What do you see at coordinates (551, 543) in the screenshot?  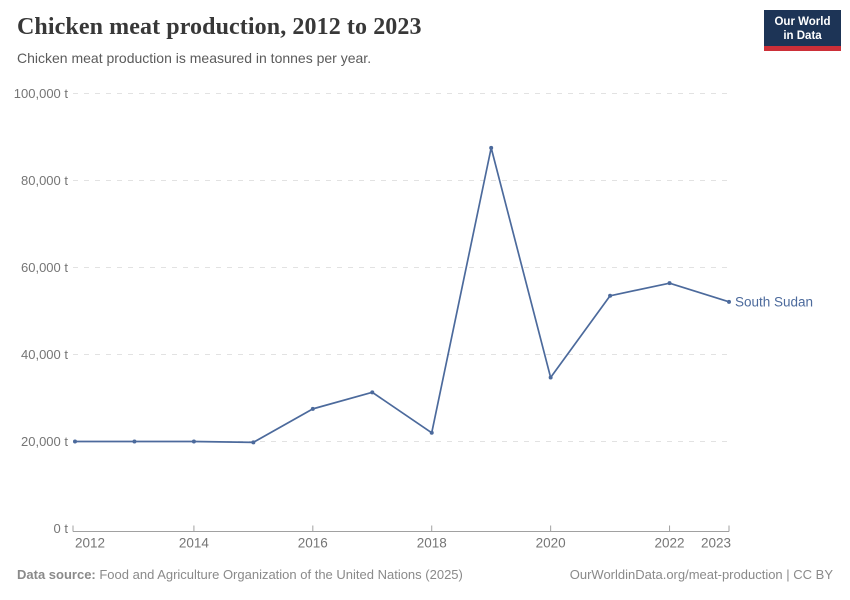 I see `x-tick-label: 2020` at bounding box center [551, 543].